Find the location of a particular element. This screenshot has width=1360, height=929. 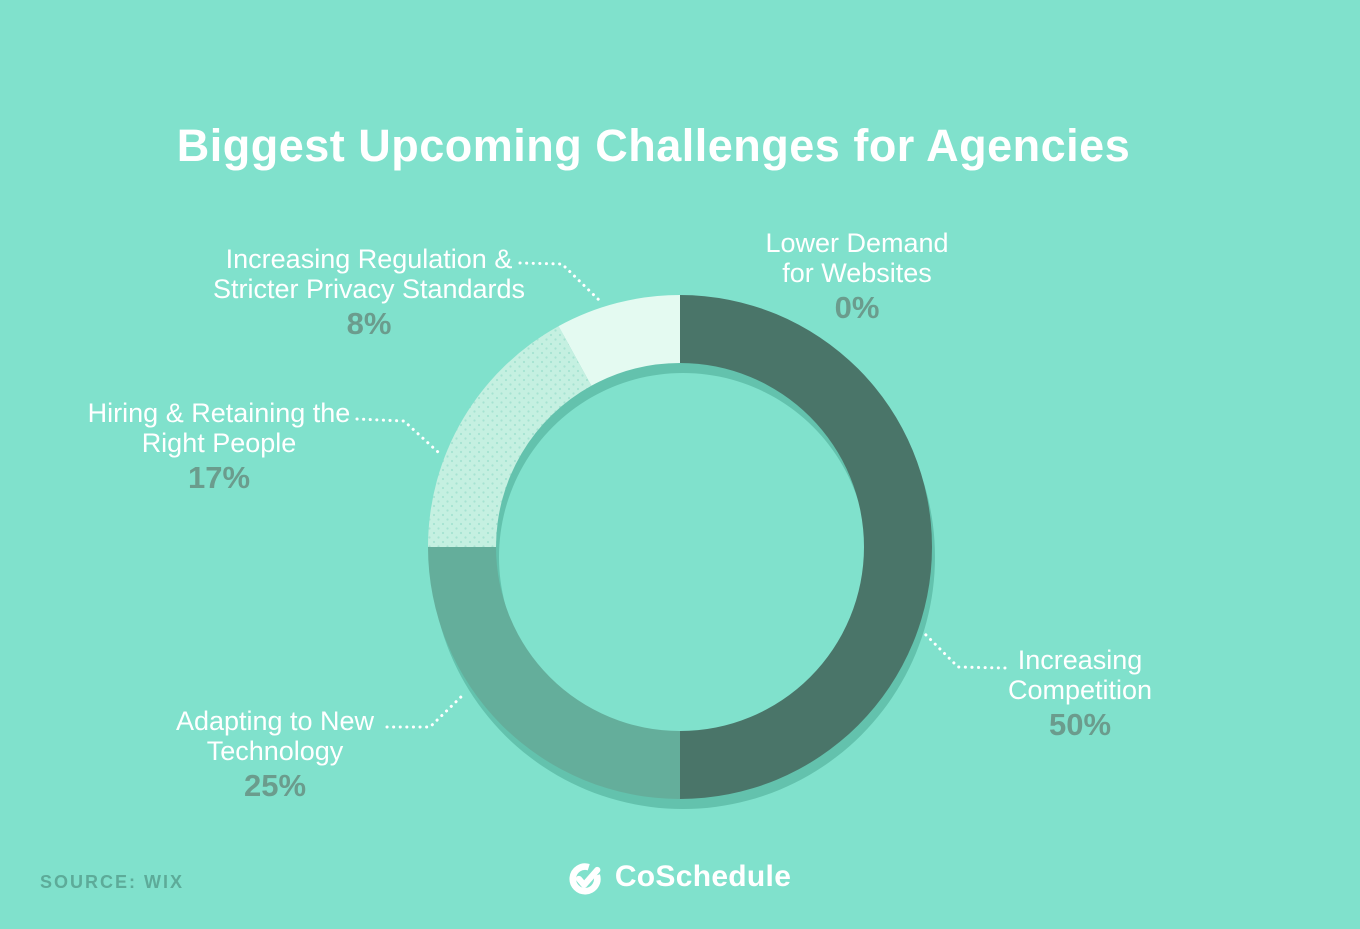

label-line: Stricter Privacy Standards is located at coordinates (369, 289).